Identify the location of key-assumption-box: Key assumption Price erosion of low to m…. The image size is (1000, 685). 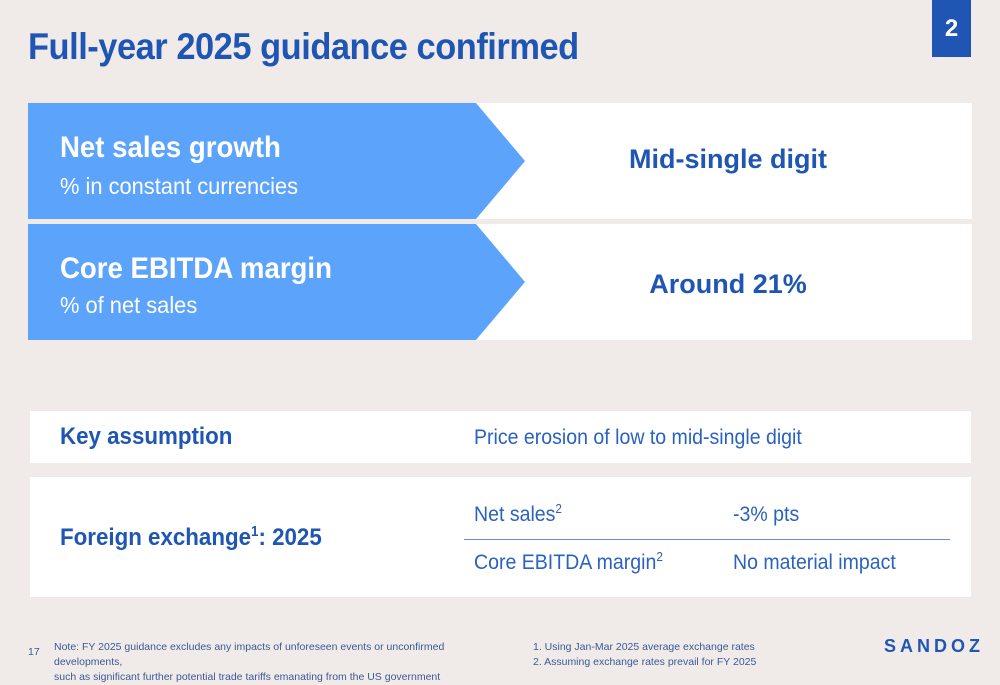
(500, 437).